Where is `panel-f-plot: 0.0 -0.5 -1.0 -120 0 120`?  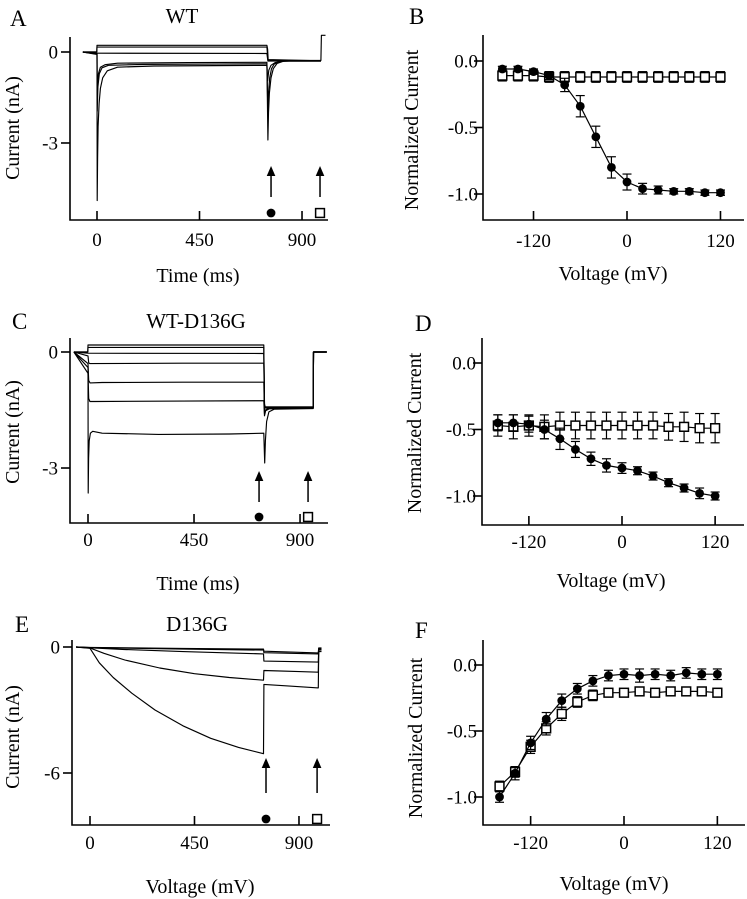
panel-f-plot: 0.0 -0.5 -1.0 -120 0 120 is located at coordinates (596, 747).